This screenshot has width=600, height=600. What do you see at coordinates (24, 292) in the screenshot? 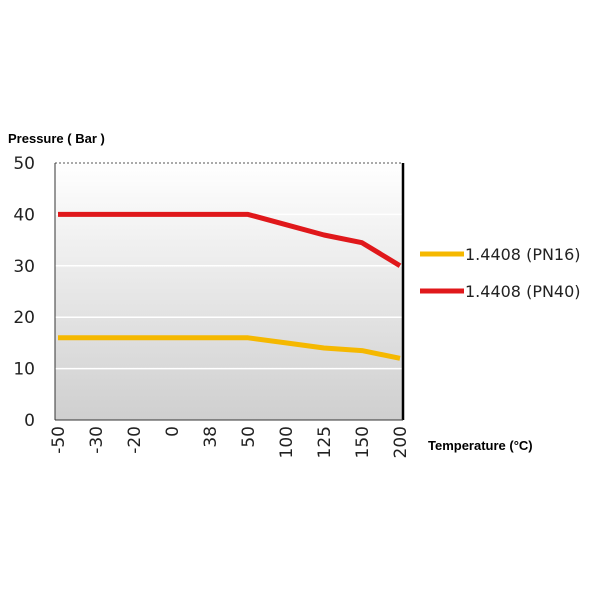
I see `y-tick-labels: 0 10 20 30 40 50` at bounding box center [24, 292].